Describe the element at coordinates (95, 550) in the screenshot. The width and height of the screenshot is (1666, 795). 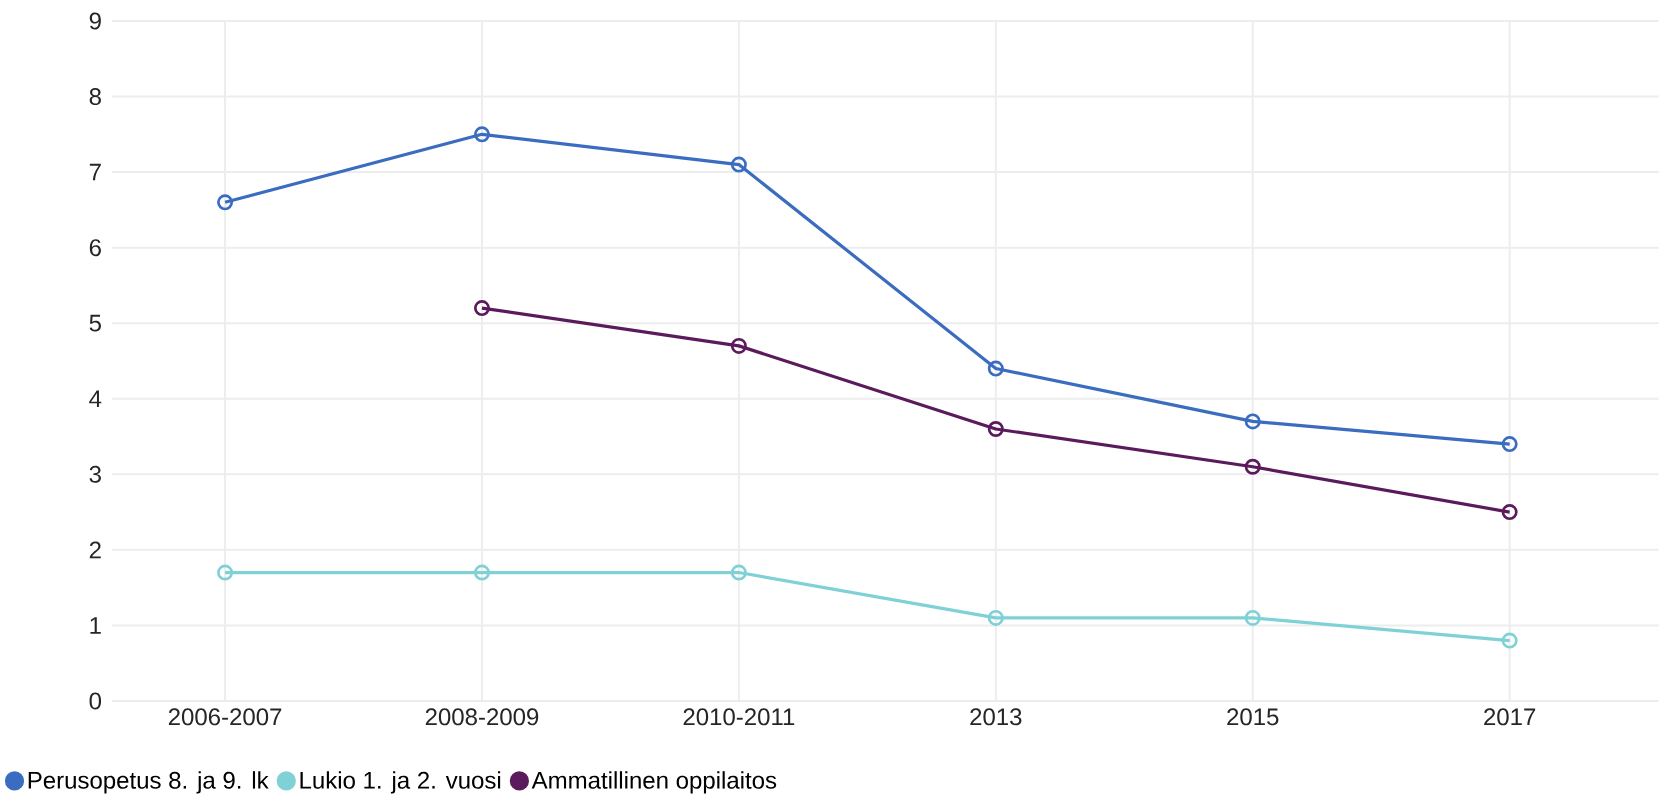
I see `y-tick-label: 2` at that location.